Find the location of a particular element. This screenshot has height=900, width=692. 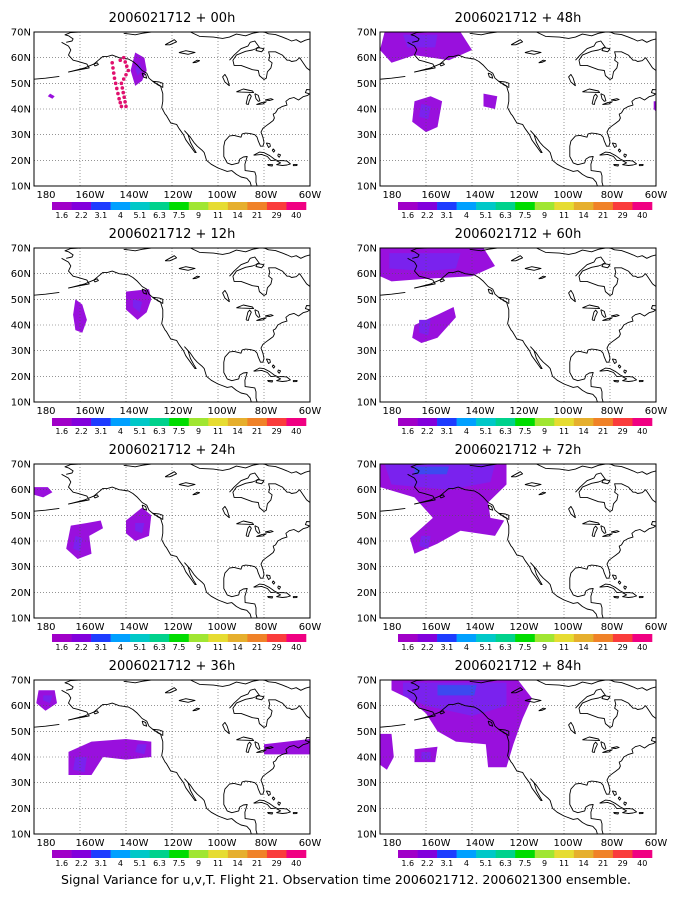

colorbar-label: 2.2 is located at coordinates (81, 431).